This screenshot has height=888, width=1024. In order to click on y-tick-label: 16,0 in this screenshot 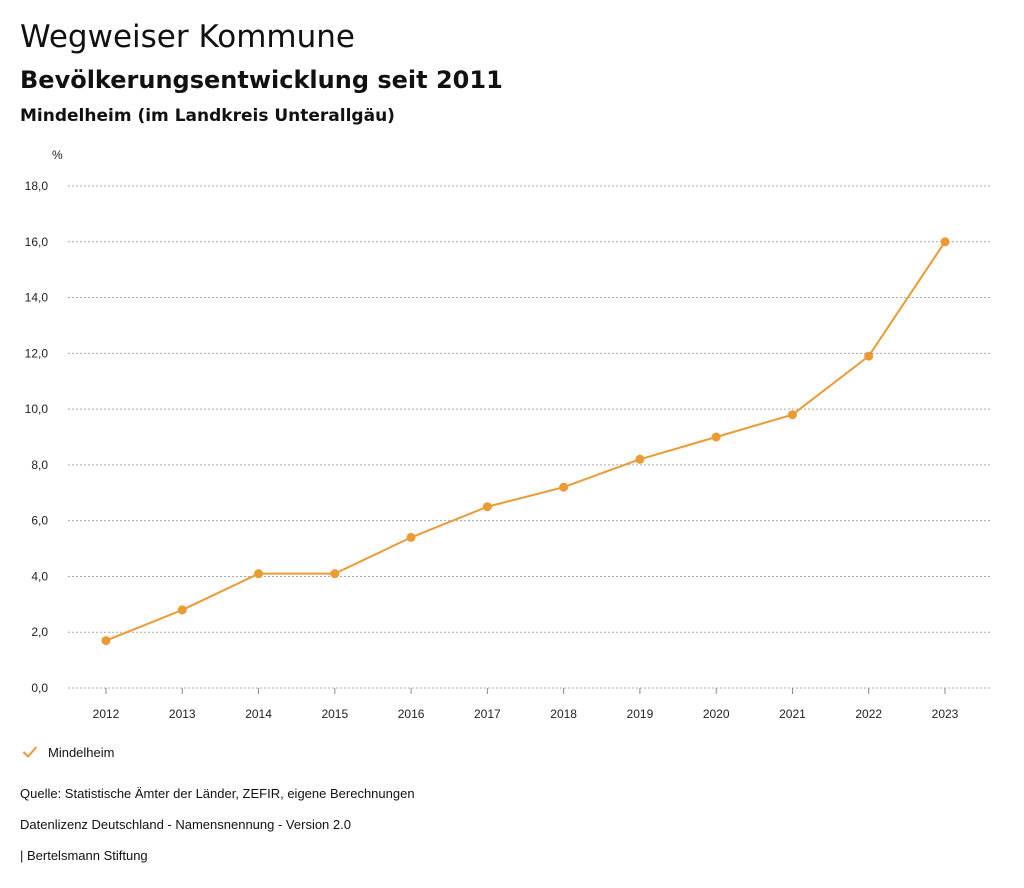, I will do `click(37, 242)`.